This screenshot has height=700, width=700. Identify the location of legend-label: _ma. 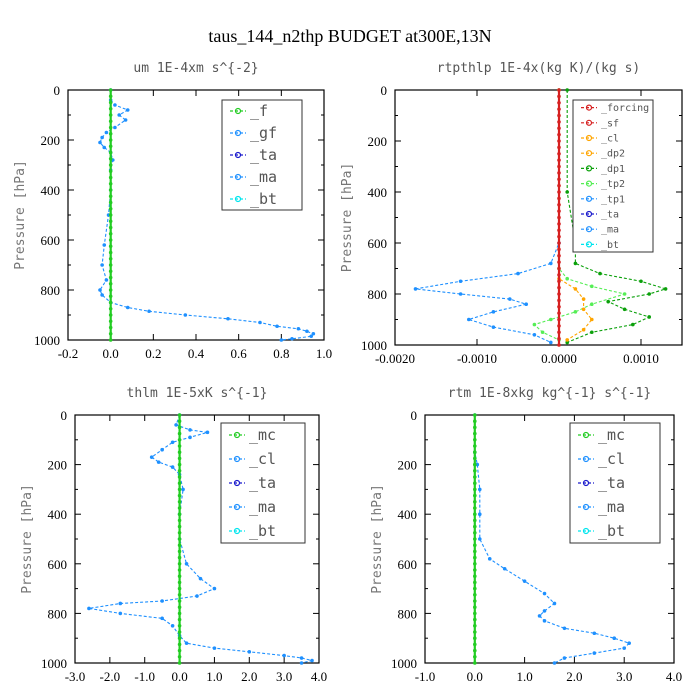
(611, 507).